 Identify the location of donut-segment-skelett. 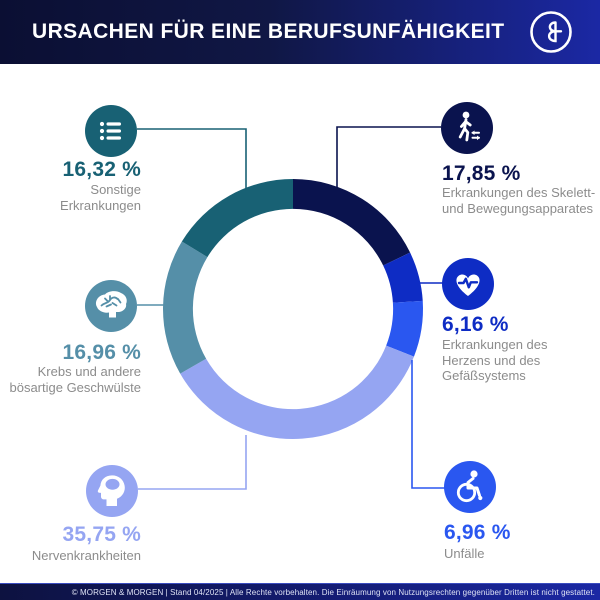
(352, 222).